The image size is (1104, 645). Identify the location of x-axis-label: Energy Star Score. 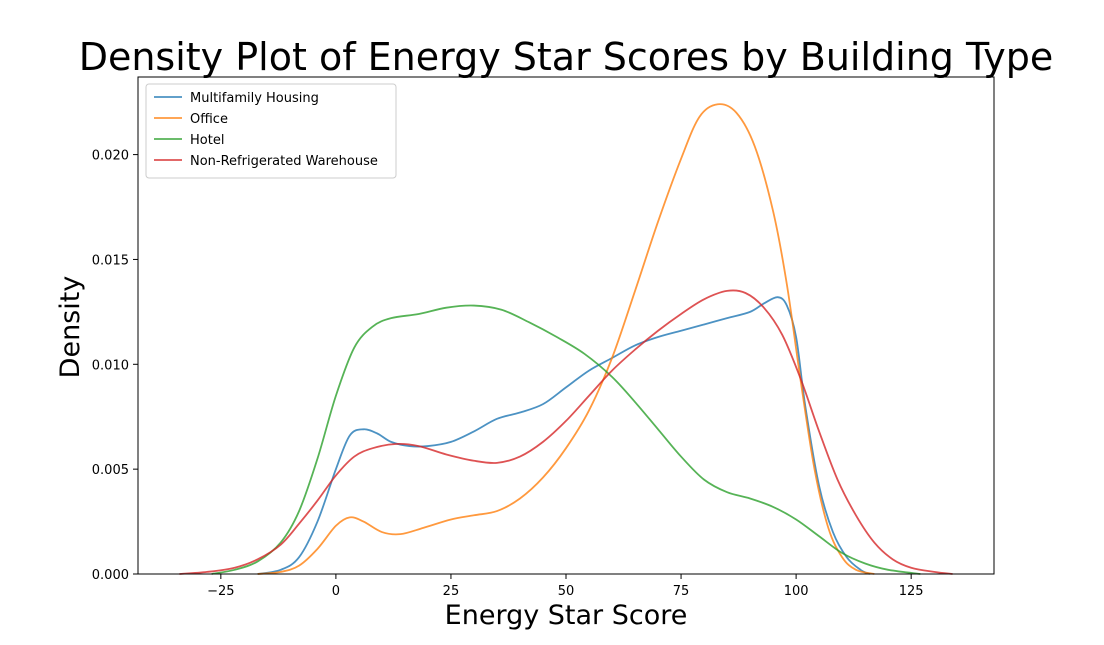
(566, 615).